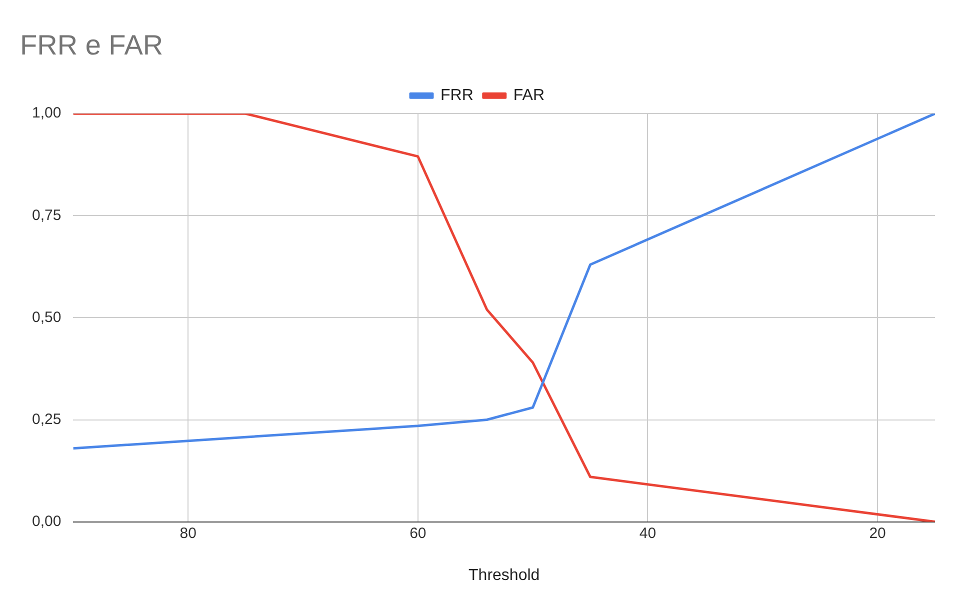 The width and height of the screenshot is (955, 599). I want to click on y-tick-label: 0,50, so click(47, 317).